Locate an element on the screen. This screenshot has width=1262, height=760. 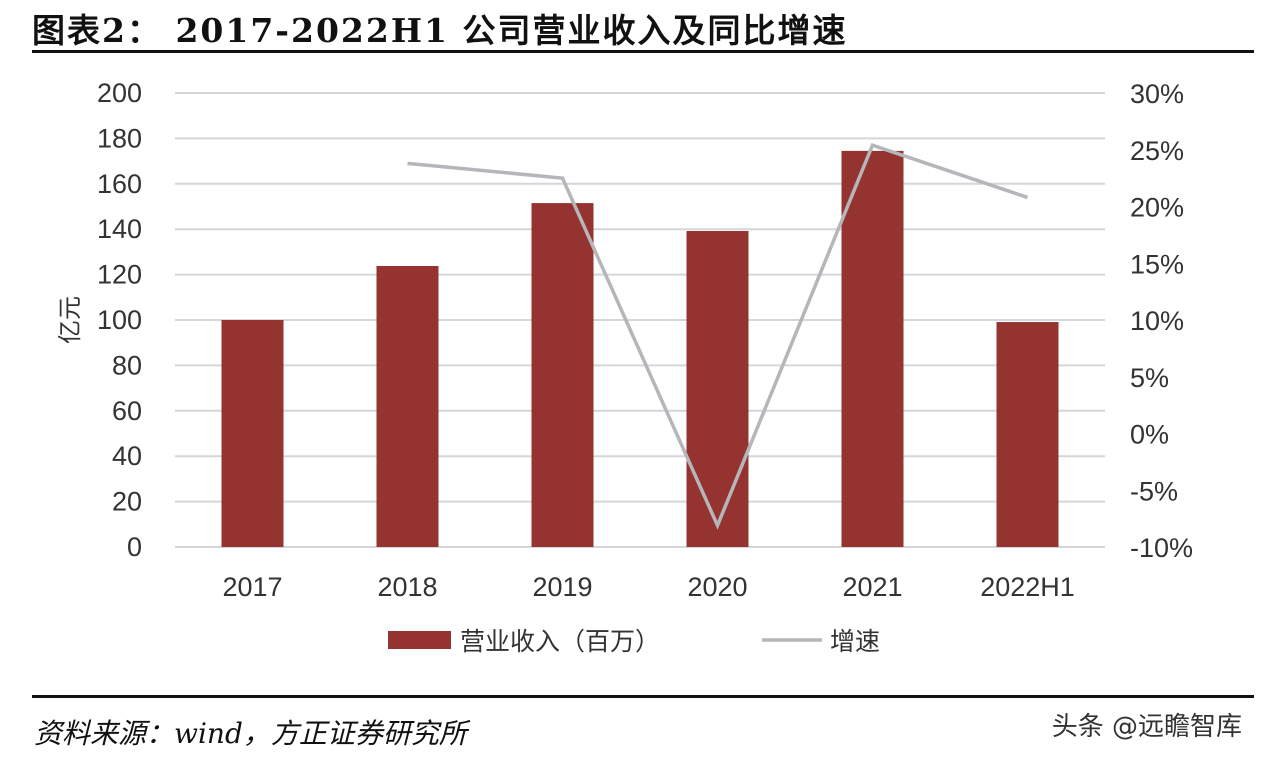
source-note: 资料来源：wind，方正证券研究所 is located at coordinates (250, 733).